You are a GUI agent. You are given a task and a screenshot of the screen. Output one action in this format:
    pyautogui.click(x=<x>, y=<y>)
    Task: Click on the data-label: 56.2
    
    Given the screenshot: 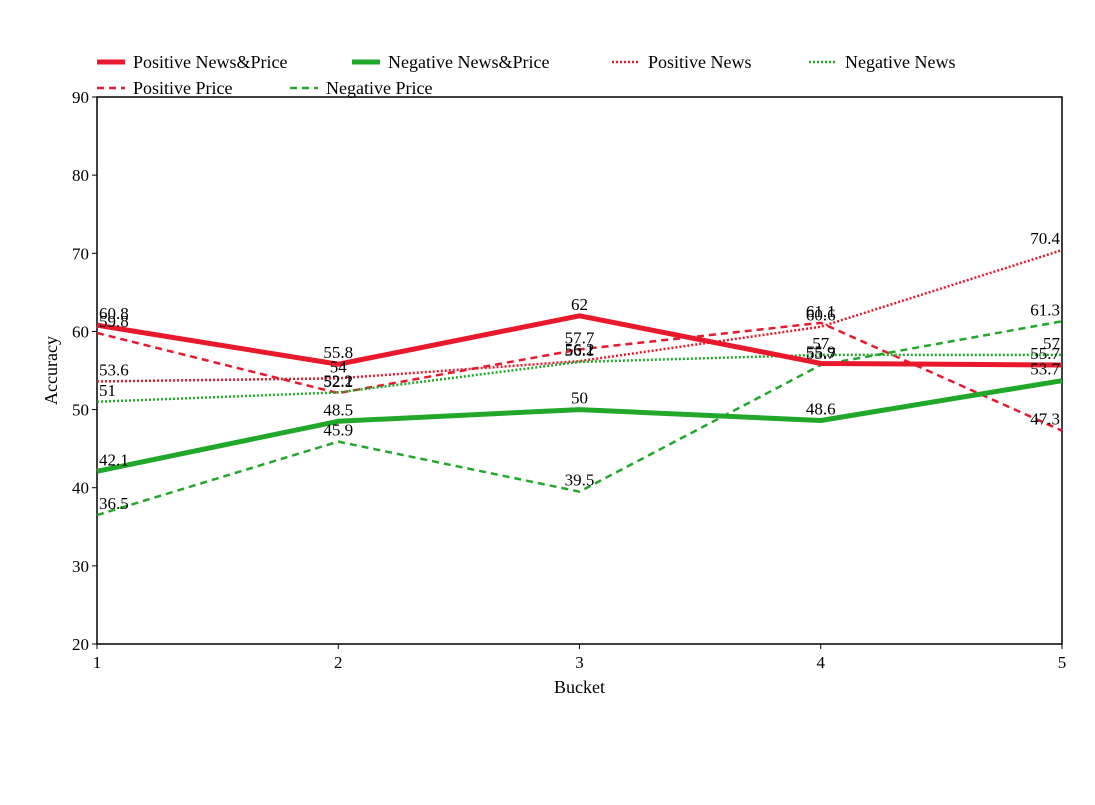 What is the action you would take?
    pyautogui.click(x=580, y=349)
    